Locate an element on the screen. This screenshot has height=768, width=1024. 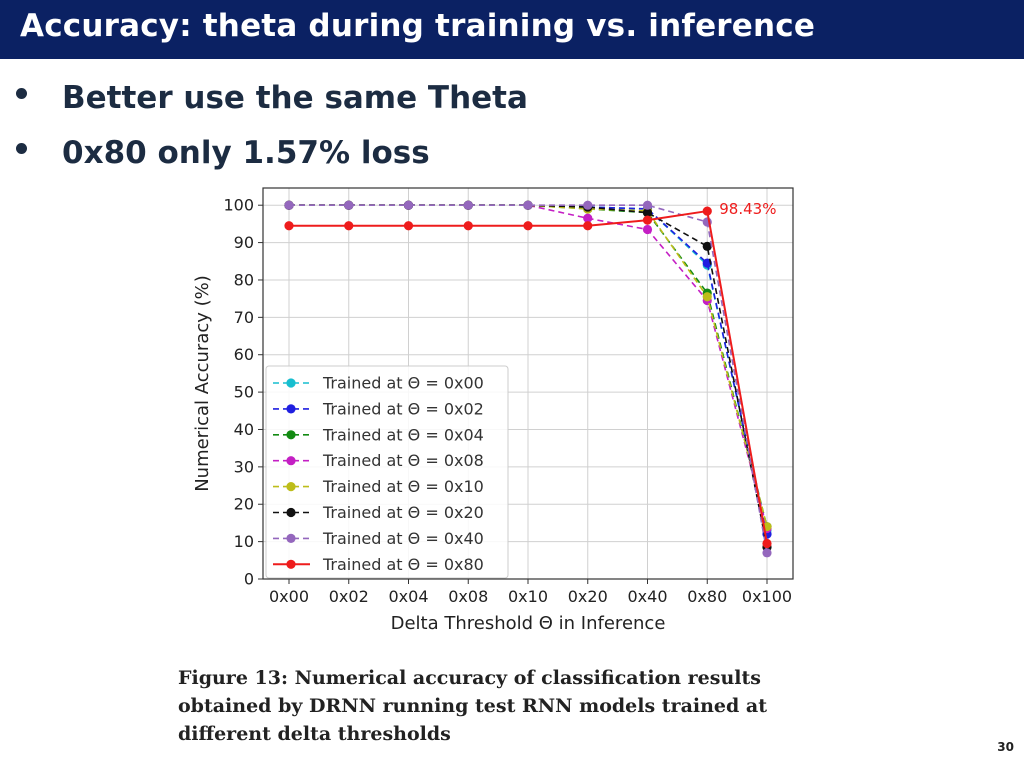
legend-label: Trained at Θ = 0x40 is located at coordinates (403, 538).